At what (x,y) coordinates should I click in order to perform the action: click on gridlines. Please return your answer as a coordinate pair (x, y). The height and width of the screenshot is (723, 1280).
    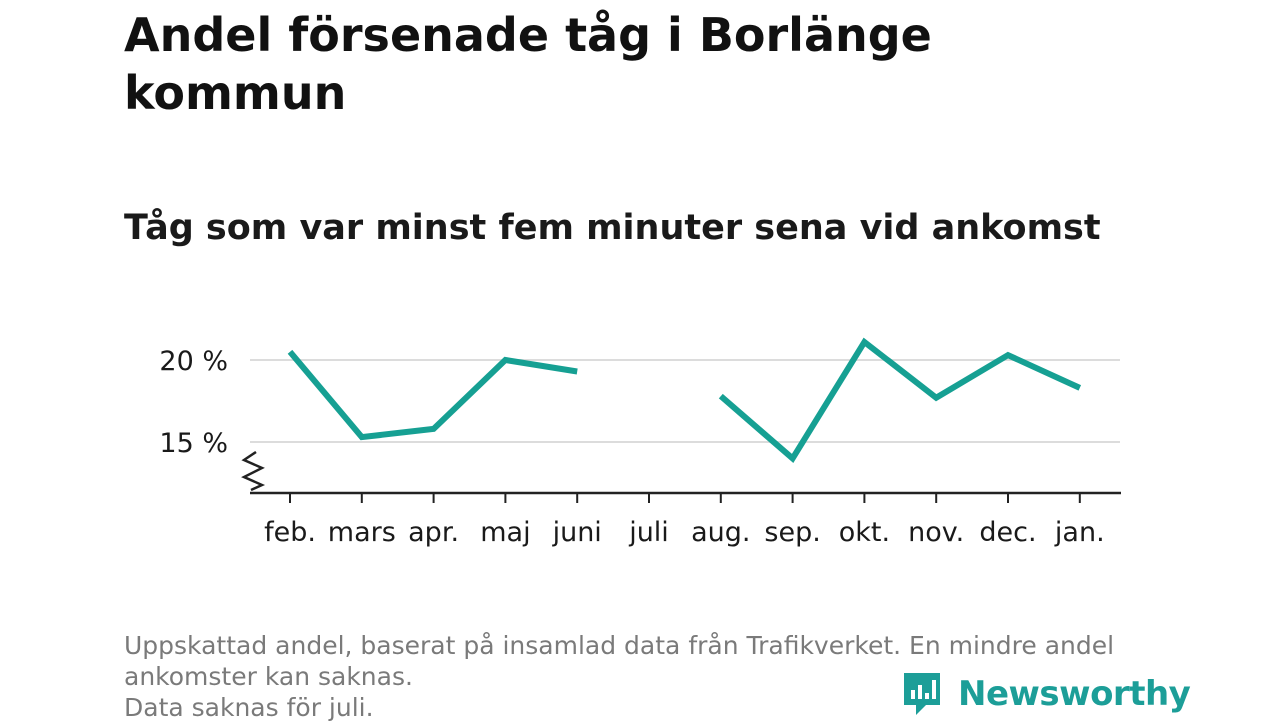
    Looking at the image, I should click on (685, 401).